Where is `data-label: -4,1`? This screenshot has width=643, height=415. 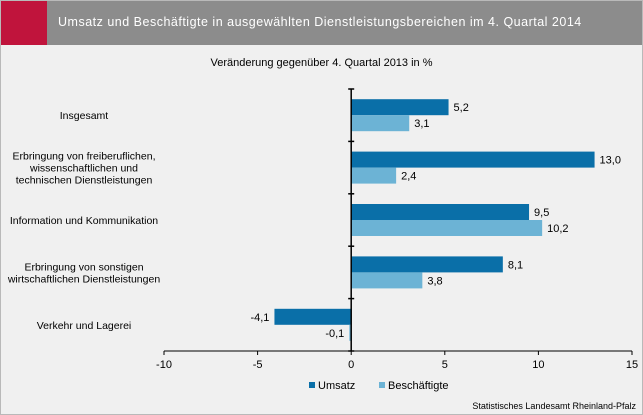 data-label: -4,1 is located at coordinates (259, 318).